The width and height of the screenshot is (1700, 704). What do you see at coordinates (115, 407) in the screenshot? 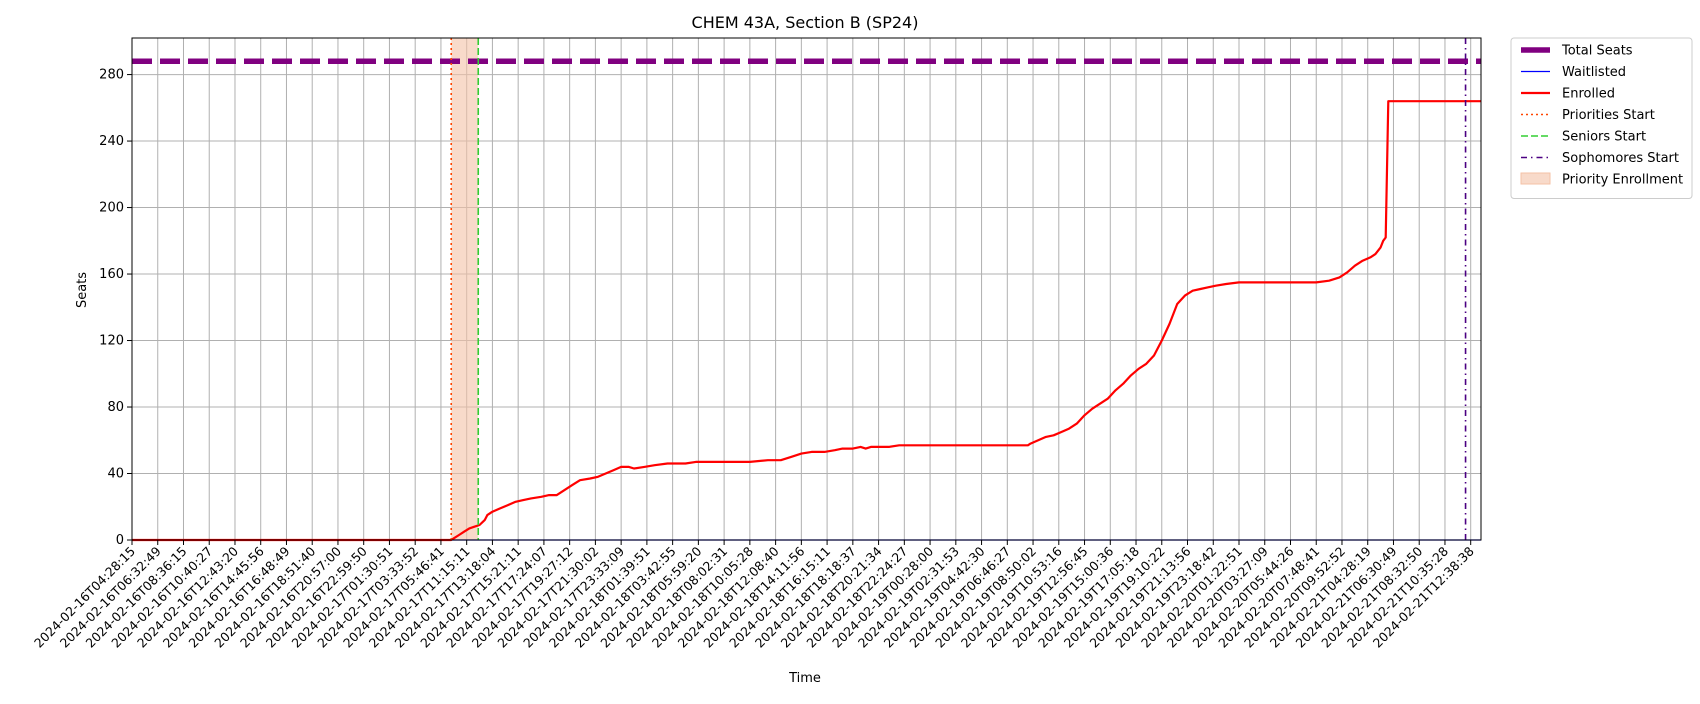
I see `y-tick-label: 80` at bounding box center [115, 407].